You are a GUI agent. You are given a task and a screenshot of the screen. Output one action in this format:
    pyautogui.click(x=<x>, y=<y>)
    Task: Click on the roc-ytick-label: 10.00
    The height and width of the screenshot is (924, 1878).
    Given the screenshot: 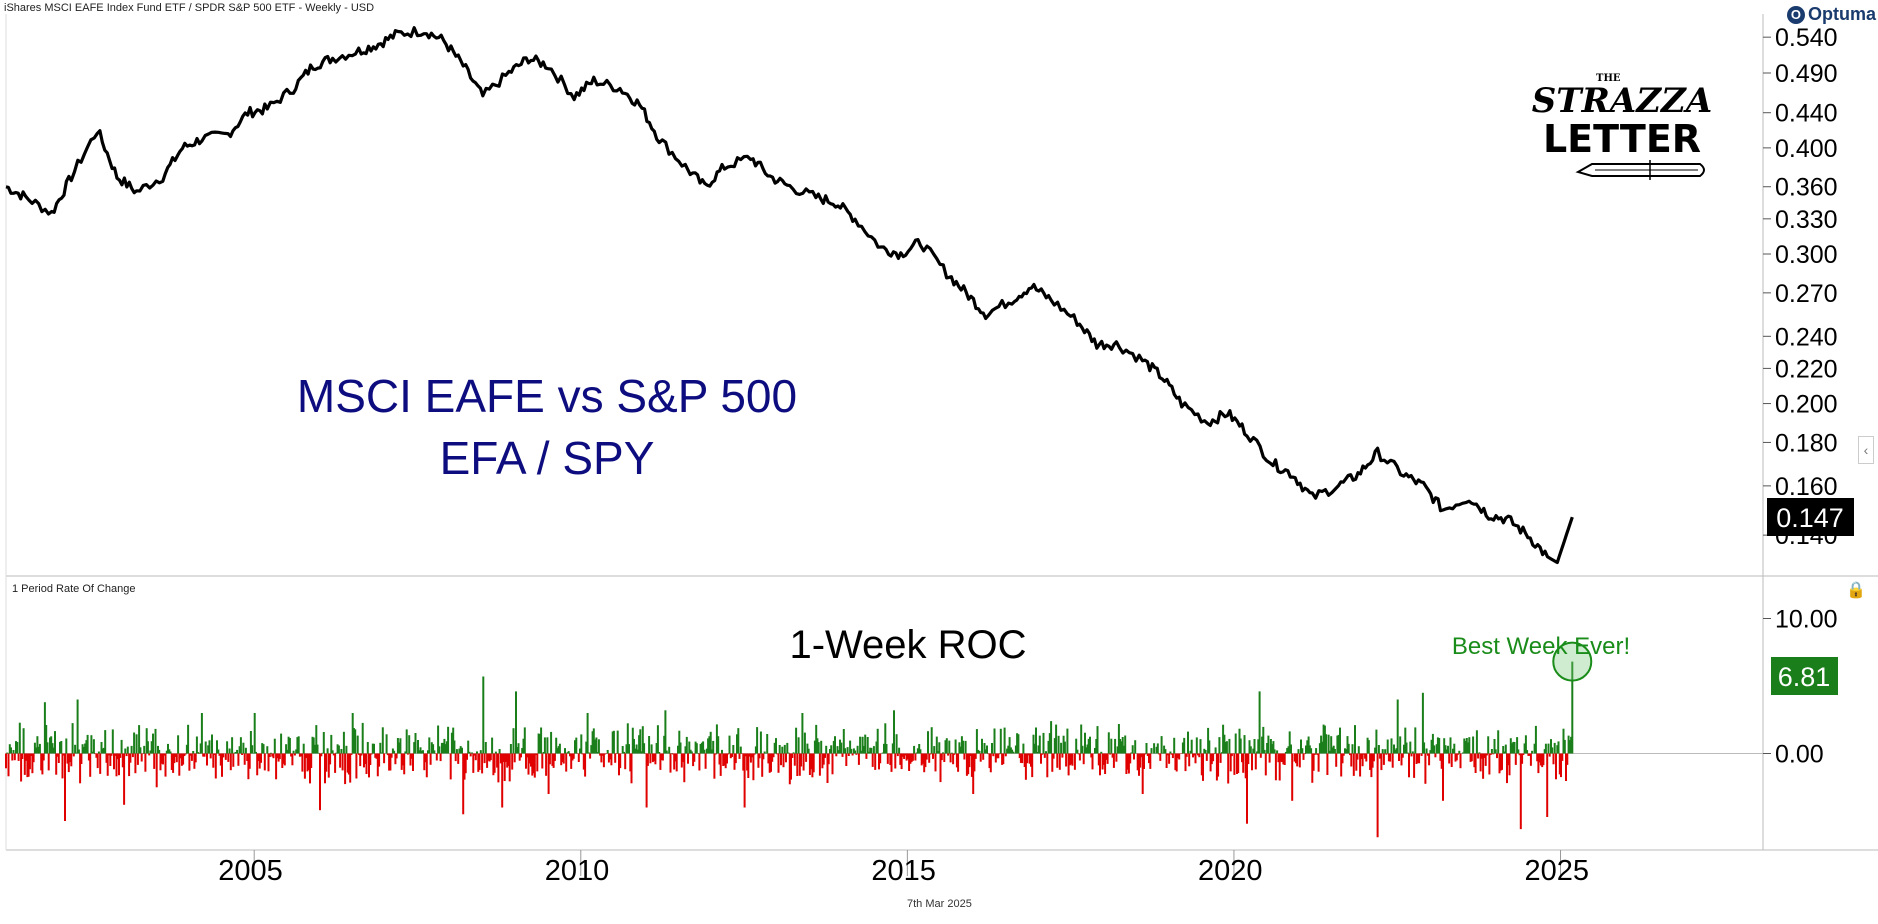 What is the action you would take?
    pyautogui.click(x=1806, y=620)
    